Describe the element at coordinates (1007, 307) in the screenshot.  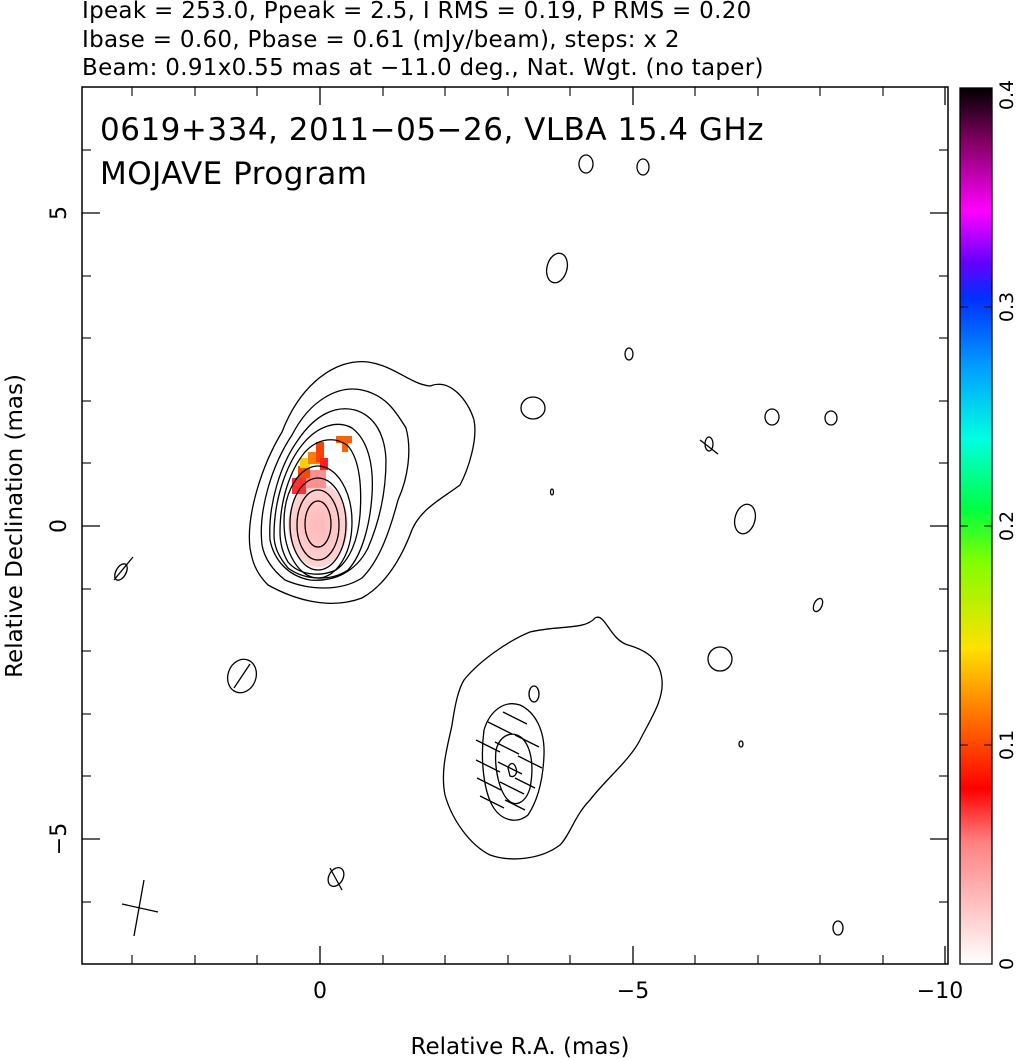
I see `colorbar-tick-label: 0.3` at that location.